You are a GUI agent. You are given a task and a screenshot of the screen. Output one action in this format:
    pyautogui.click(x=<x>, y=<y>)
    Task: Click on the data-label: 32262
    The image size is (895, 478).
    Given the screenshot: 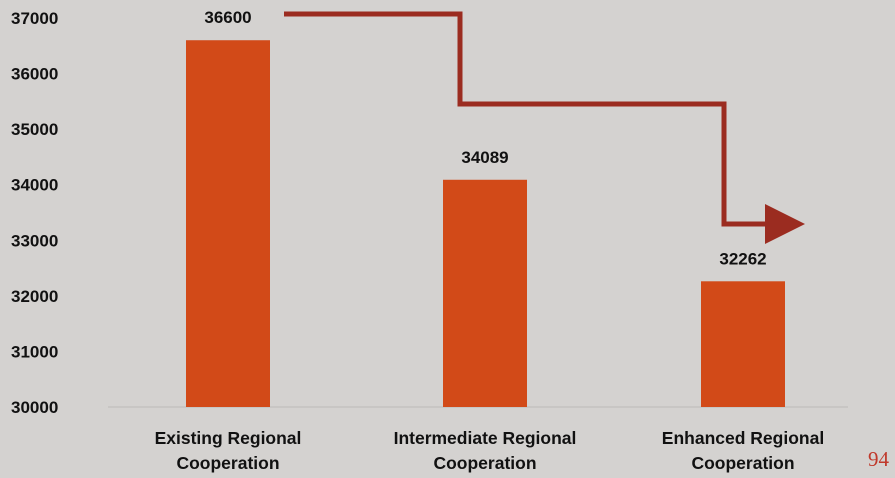 What is the action you would take?
    pyautogui.click(x=742, y=258)
    